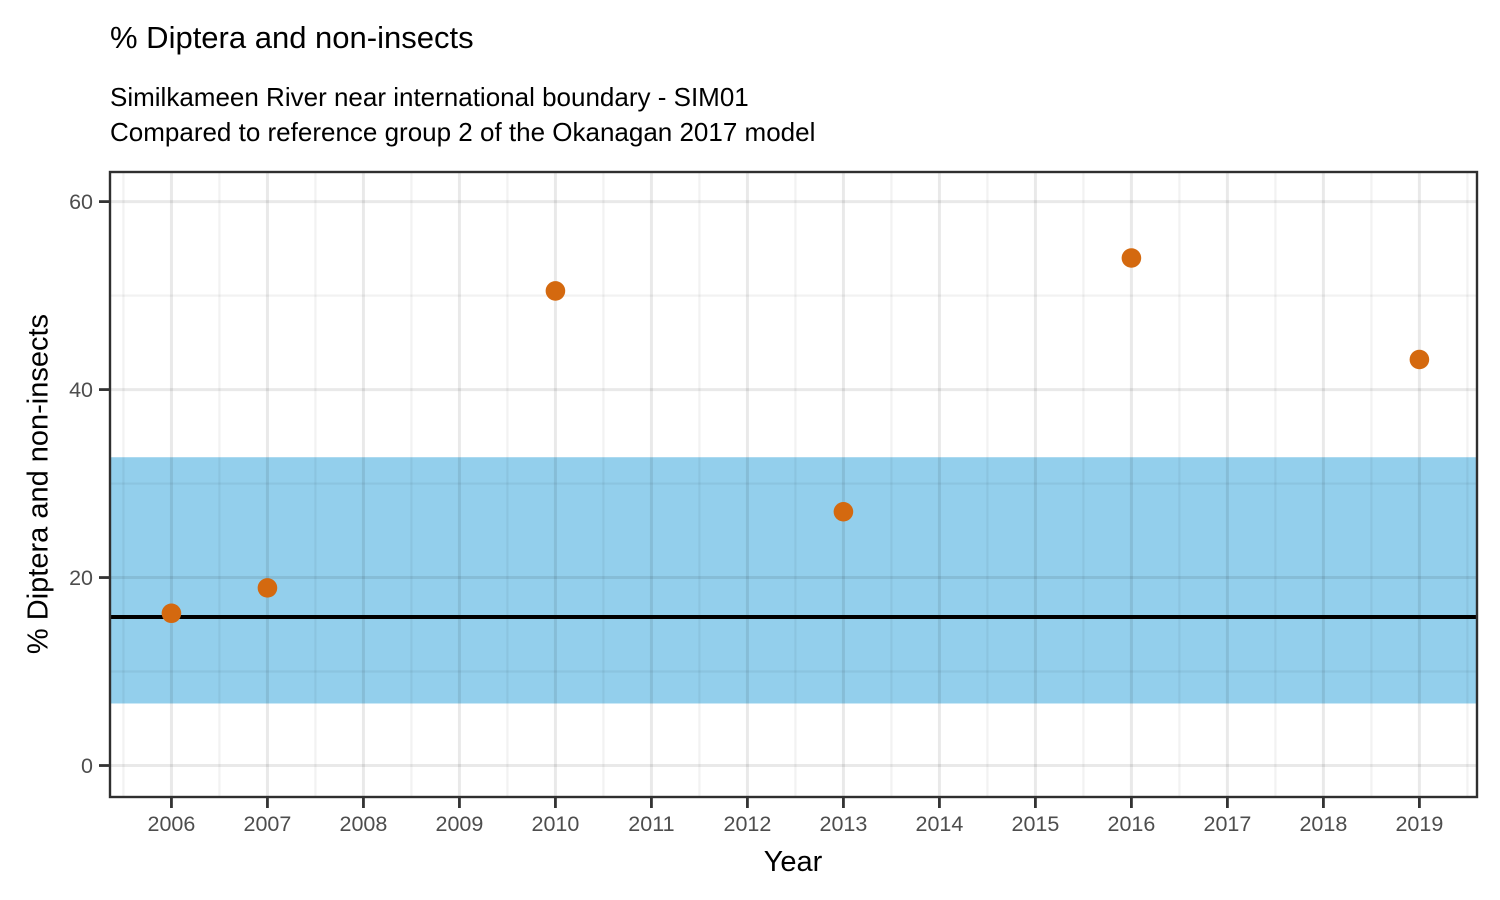 Image resolution: width=1500 pixels, height=900 pixels. Describe the element at coordinates (793, 862) in the screenshot. I see `x-axis-title: Year` at that location.